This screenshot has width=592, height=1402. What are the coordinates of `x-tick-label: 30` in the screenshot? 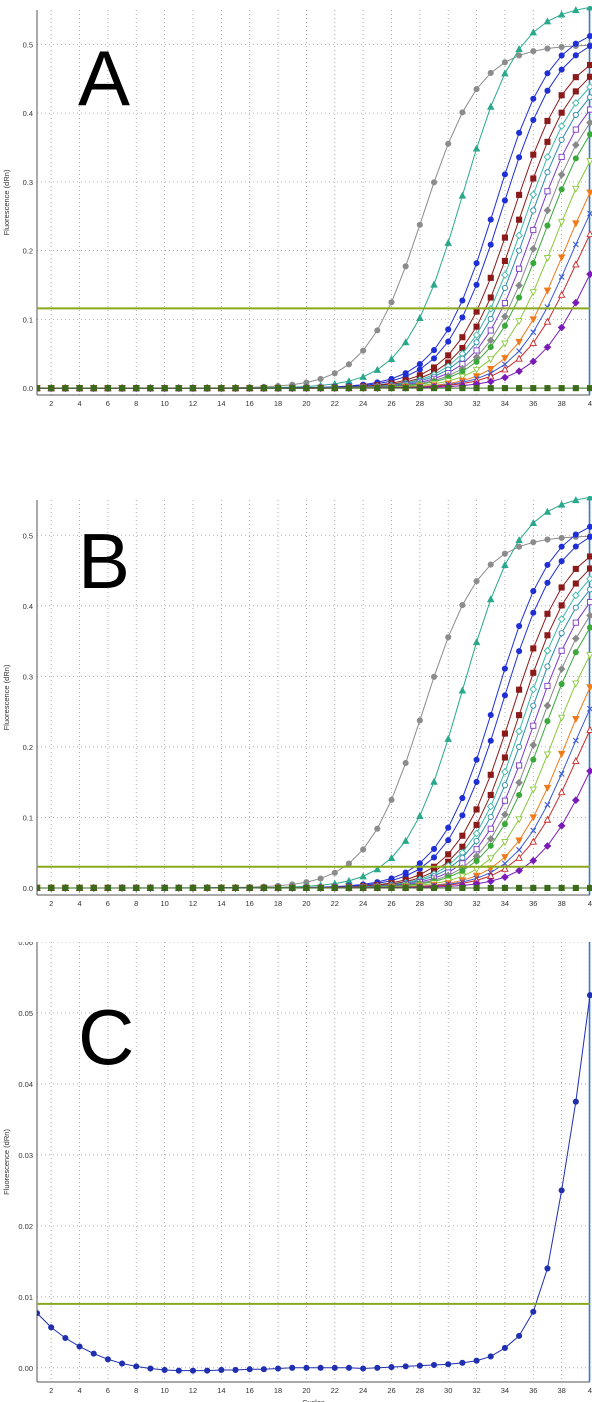 It's located at (448, 903).